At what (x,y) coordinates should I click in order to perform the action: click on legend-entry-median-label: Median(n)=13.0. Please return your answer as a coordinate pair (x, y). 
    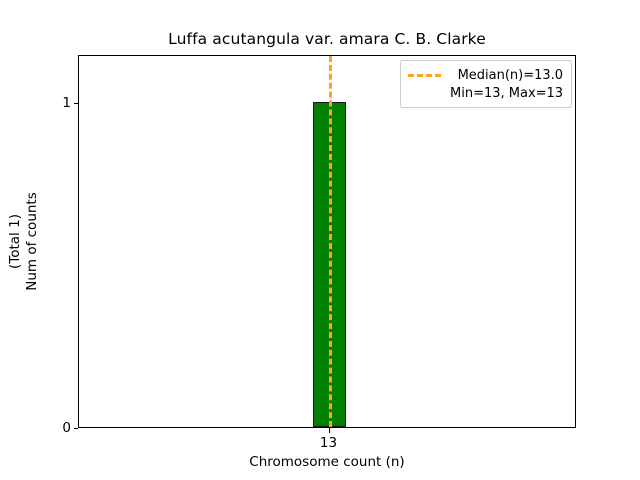
    Looking at the image, I should click on (510, 75).